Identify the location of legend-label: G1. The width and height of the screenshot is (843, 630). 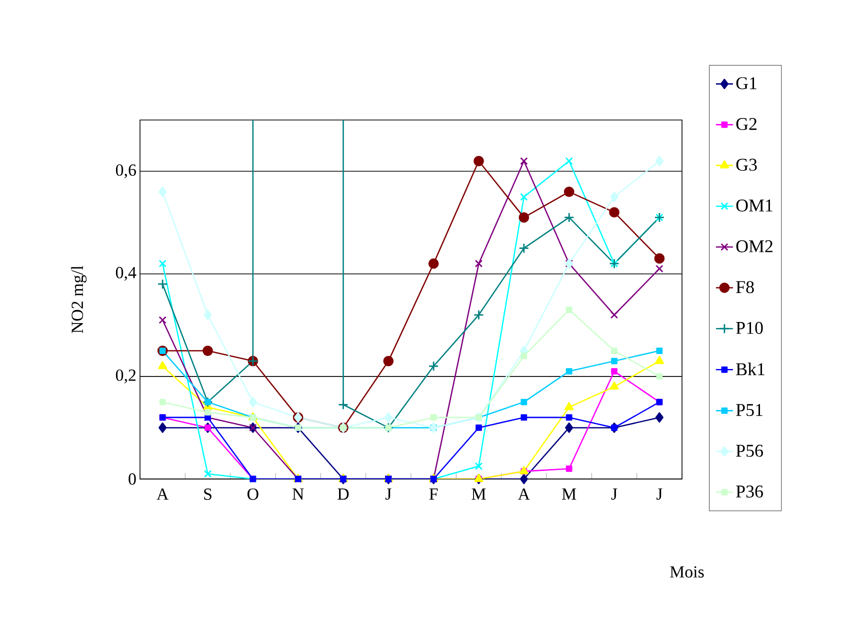
(746, 83).